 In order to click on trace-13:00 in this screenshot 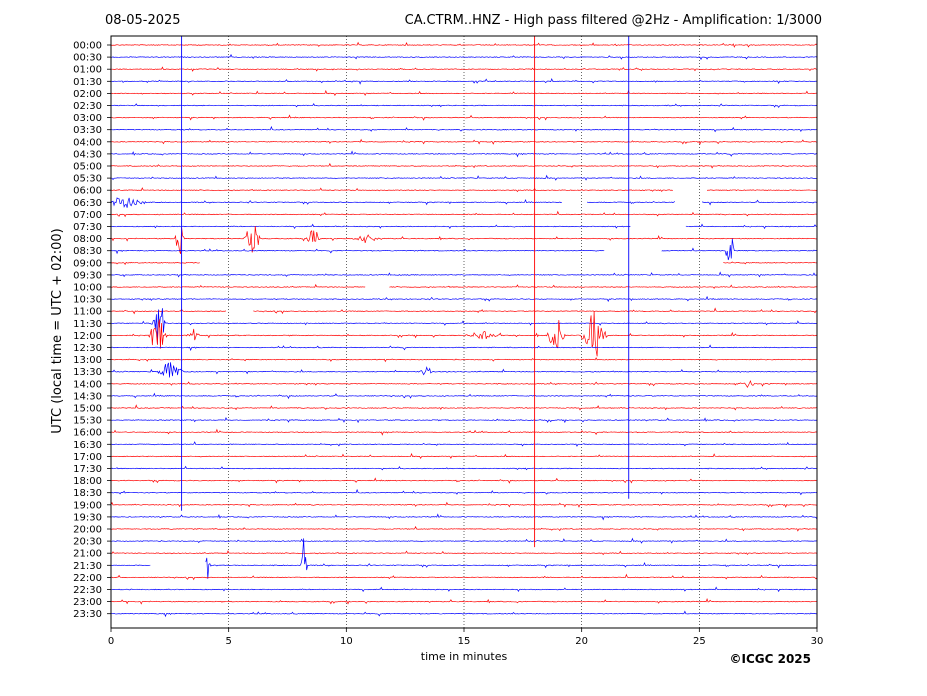, I will do `click(464, 360)`.